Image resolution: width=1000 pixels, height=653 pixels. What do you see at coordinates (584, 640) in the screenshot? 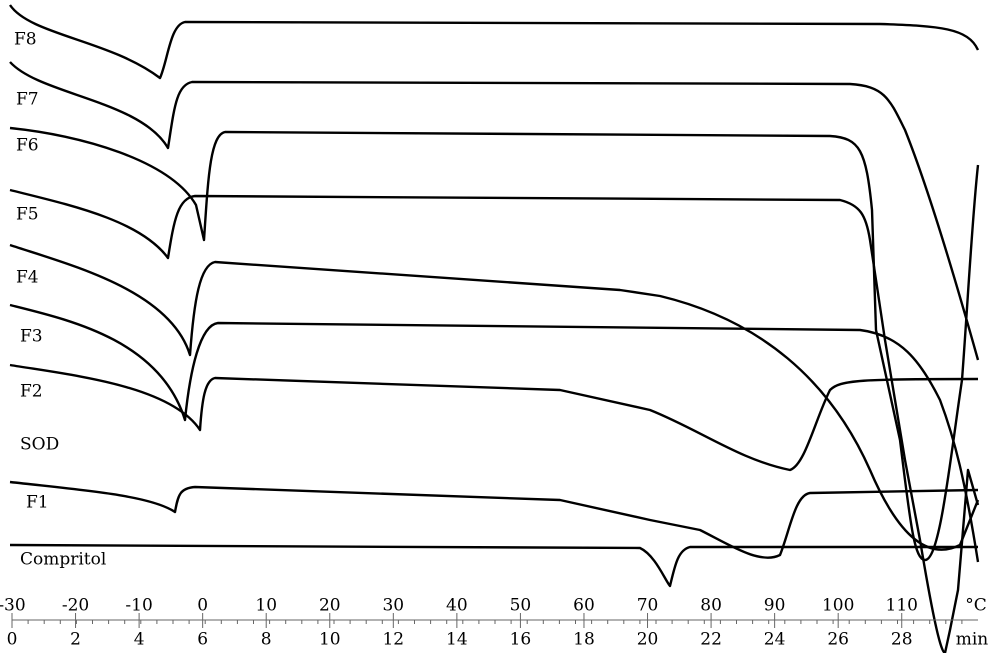
I see `tick-label: 18` at bounding box center [584, 640].